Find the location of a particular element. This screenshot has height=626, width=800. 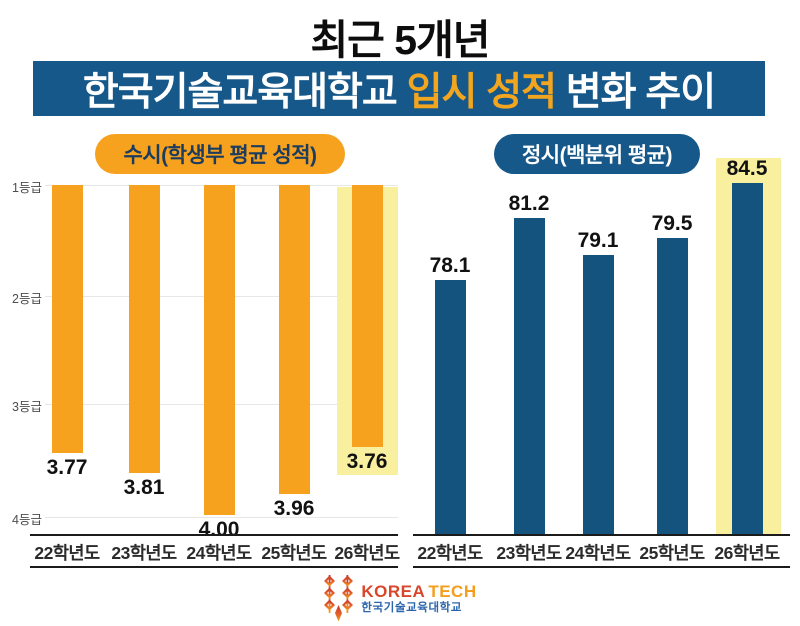

susi-category-label: 23학년도 is located at coordinates (144, 553).